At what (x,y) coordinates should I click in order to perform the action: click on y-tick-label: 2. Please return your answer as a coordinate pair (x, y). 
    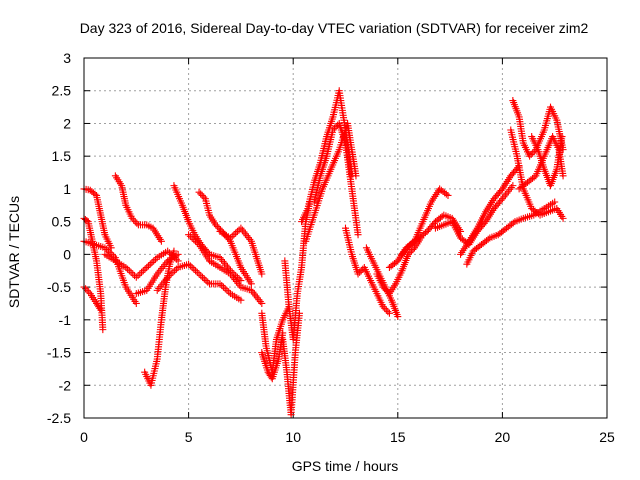
    Looking at the image, I should click on (67, 123).